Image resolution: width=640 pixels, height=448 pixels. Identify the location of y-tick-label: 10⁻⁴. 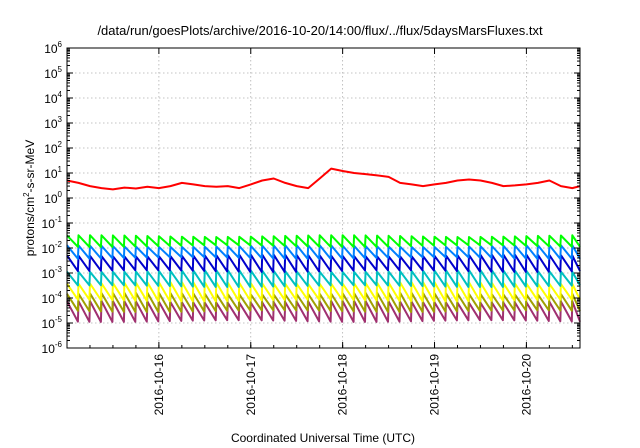
(52, 298).